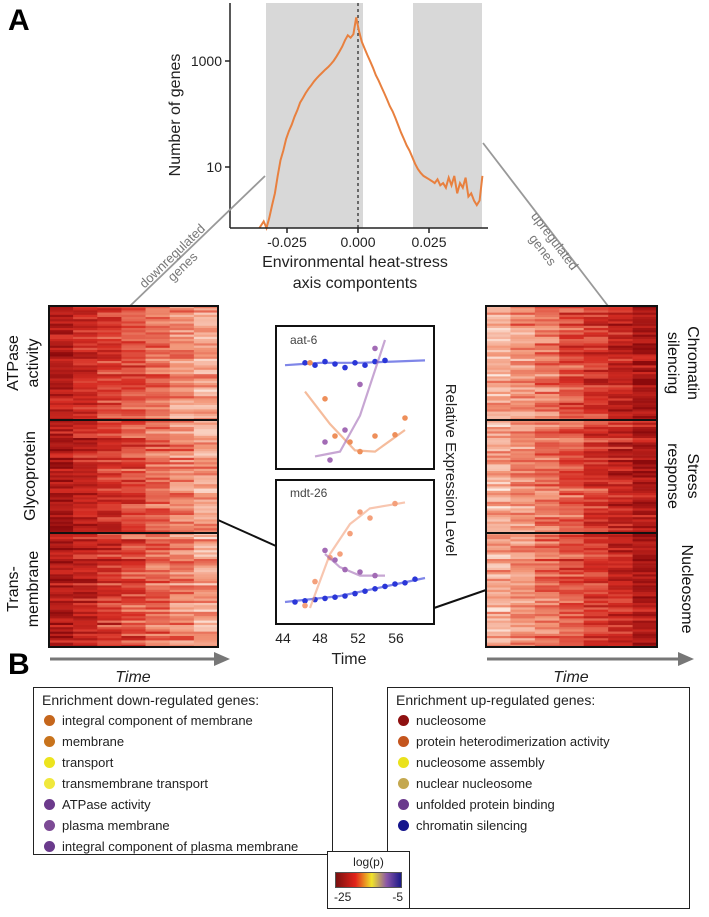  I want to click on label-atpase: ATPase, so click(13, 363).